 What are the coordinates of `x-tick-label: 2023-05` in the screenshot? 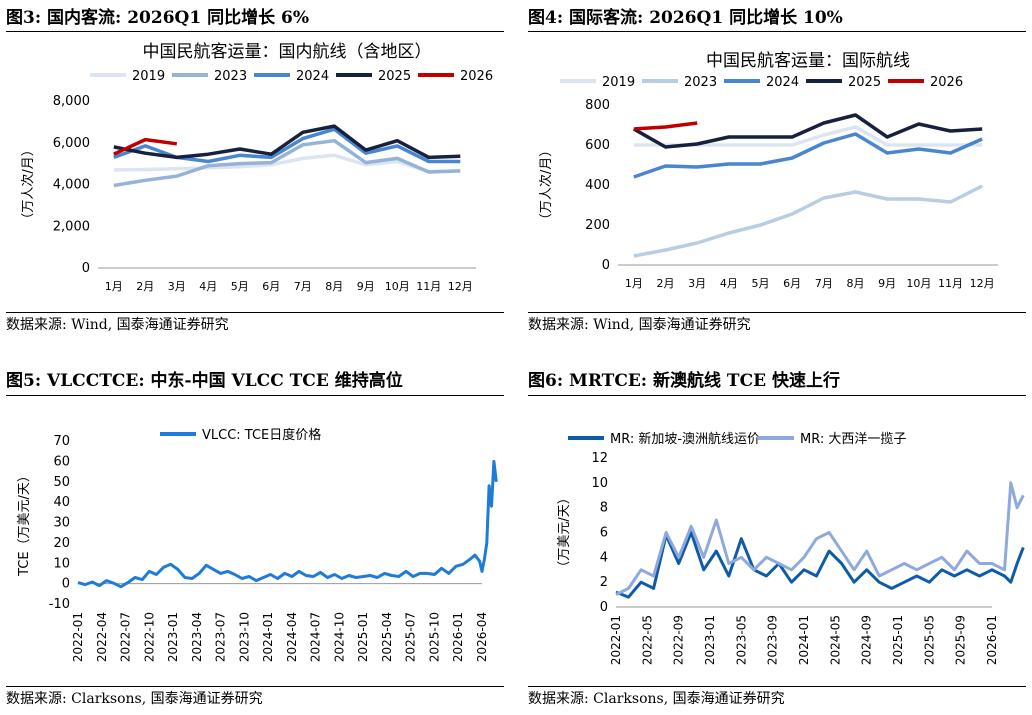 It's located at (741, 640).